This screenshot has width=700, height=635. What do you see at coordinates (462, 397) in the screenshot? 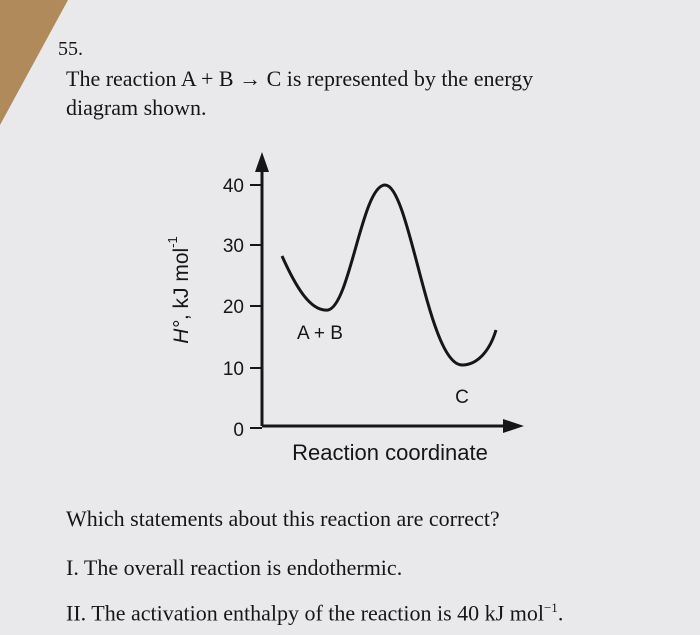
I see `product-label: C` at bounding box center [462, 397].